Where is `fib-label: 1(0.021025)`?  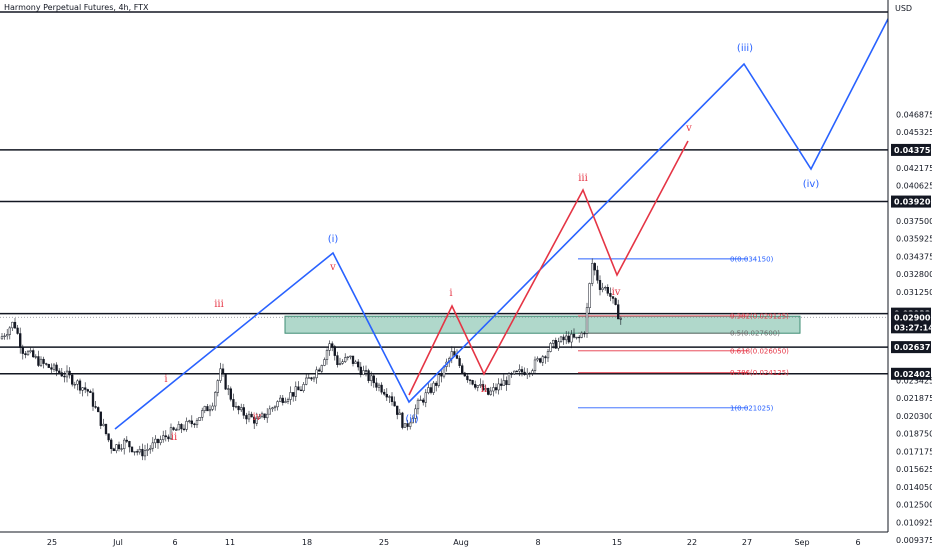
fib-label: 1(0.021025) is located at coordinates (752, 408).